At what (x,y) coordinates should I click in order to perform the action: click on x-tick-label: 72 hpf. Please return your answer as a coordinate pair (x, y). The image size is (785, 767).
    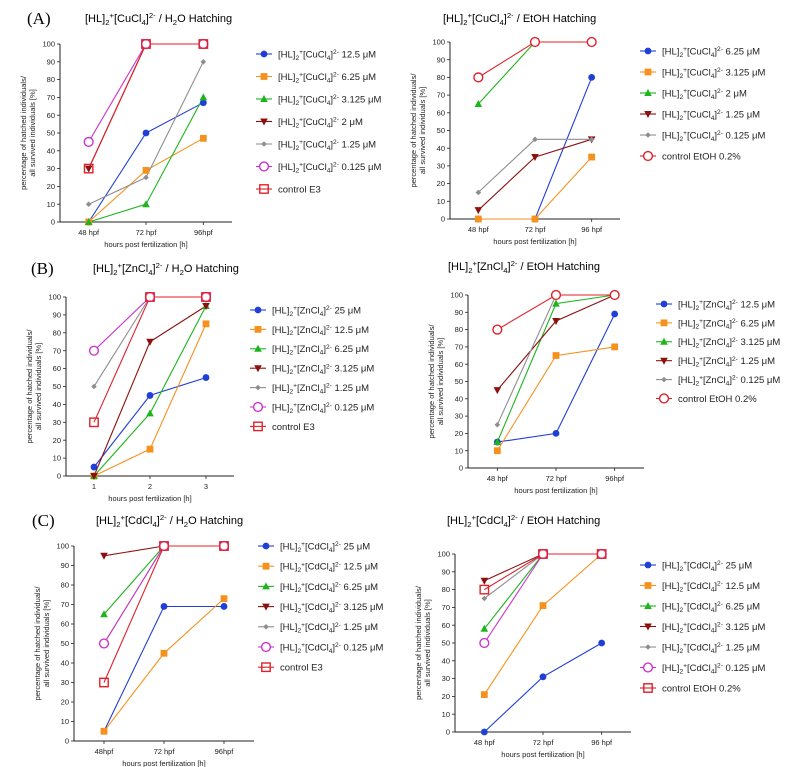
    Looking at the image, I should click on (165, 751).